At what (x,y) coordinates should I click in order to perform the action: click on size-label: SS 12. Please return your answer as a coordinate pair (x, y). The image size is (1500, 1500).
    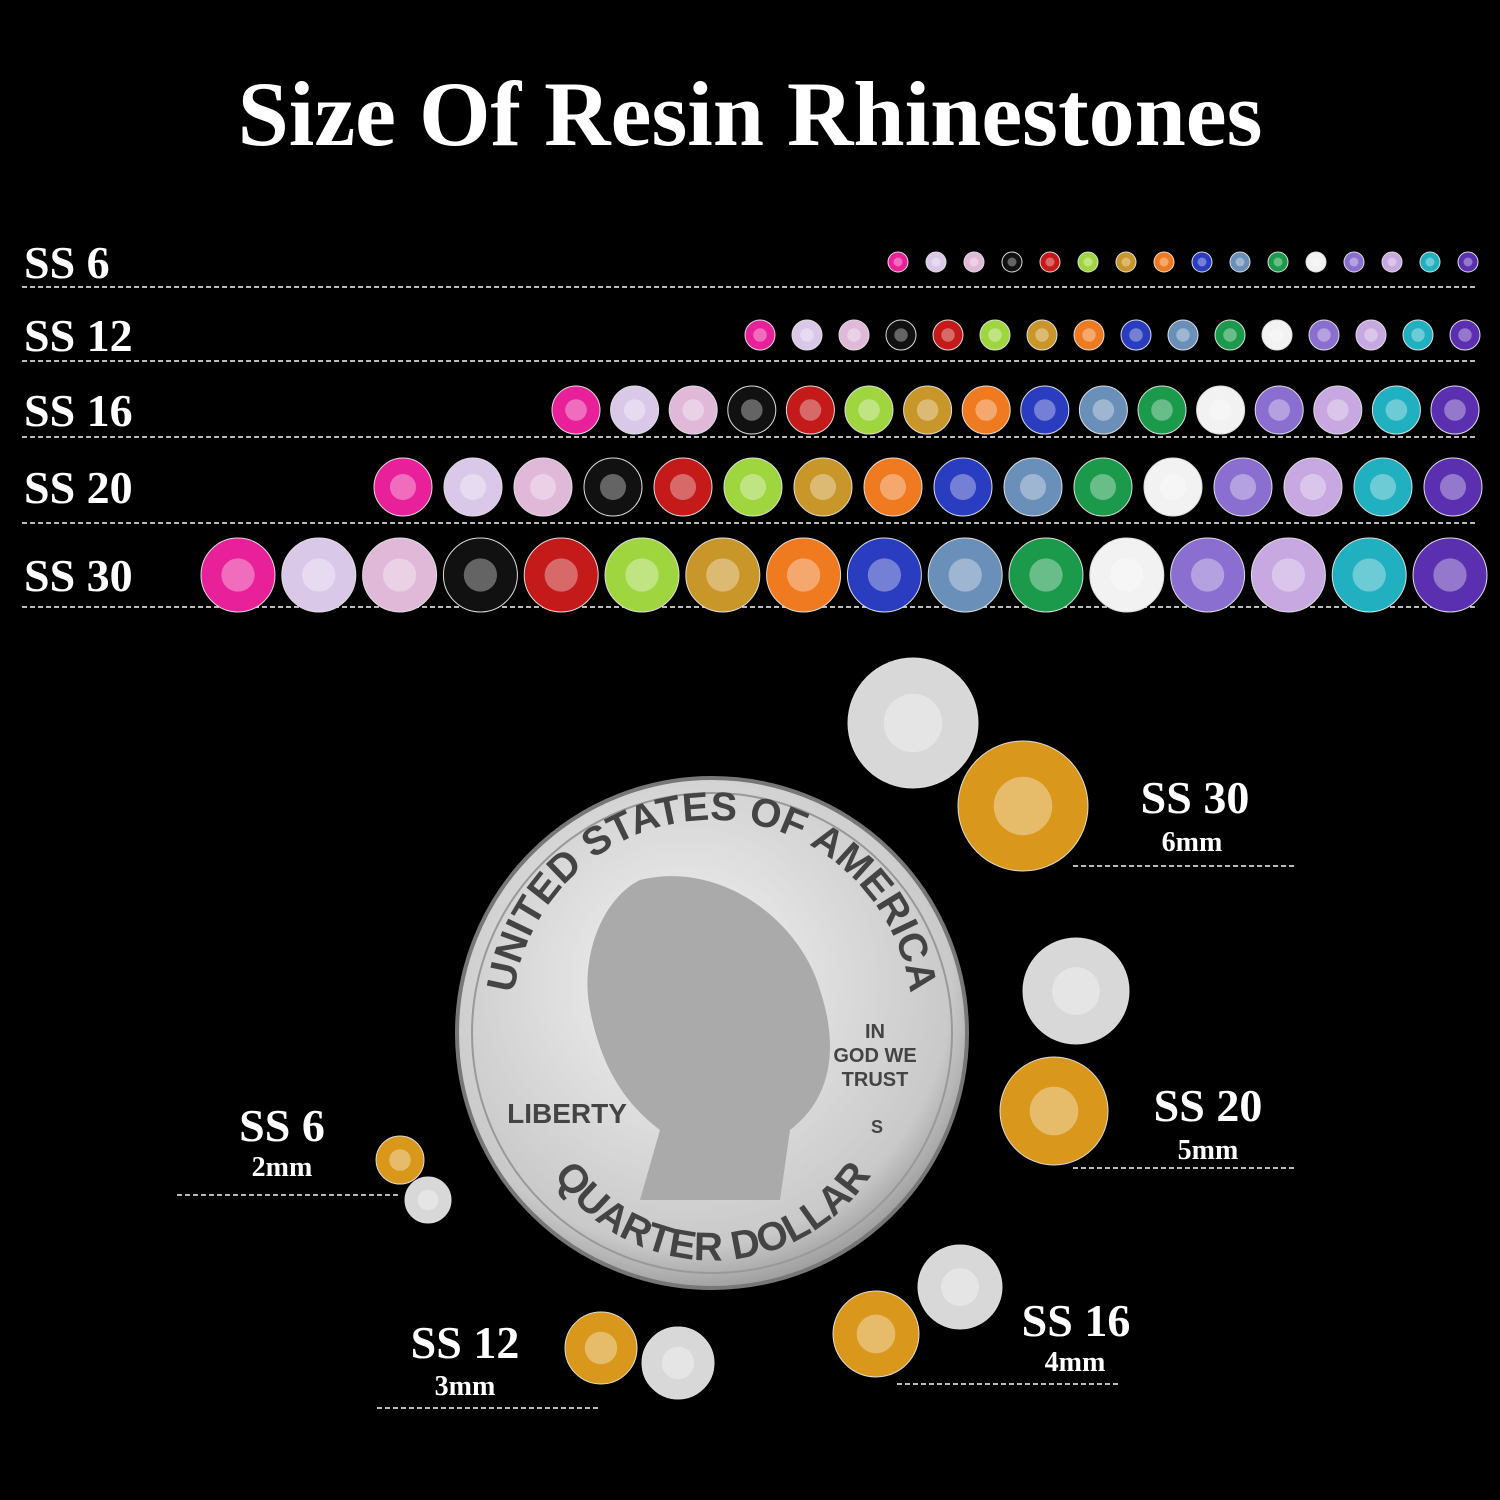
    Looking at the image, I should click on (465, 1342).